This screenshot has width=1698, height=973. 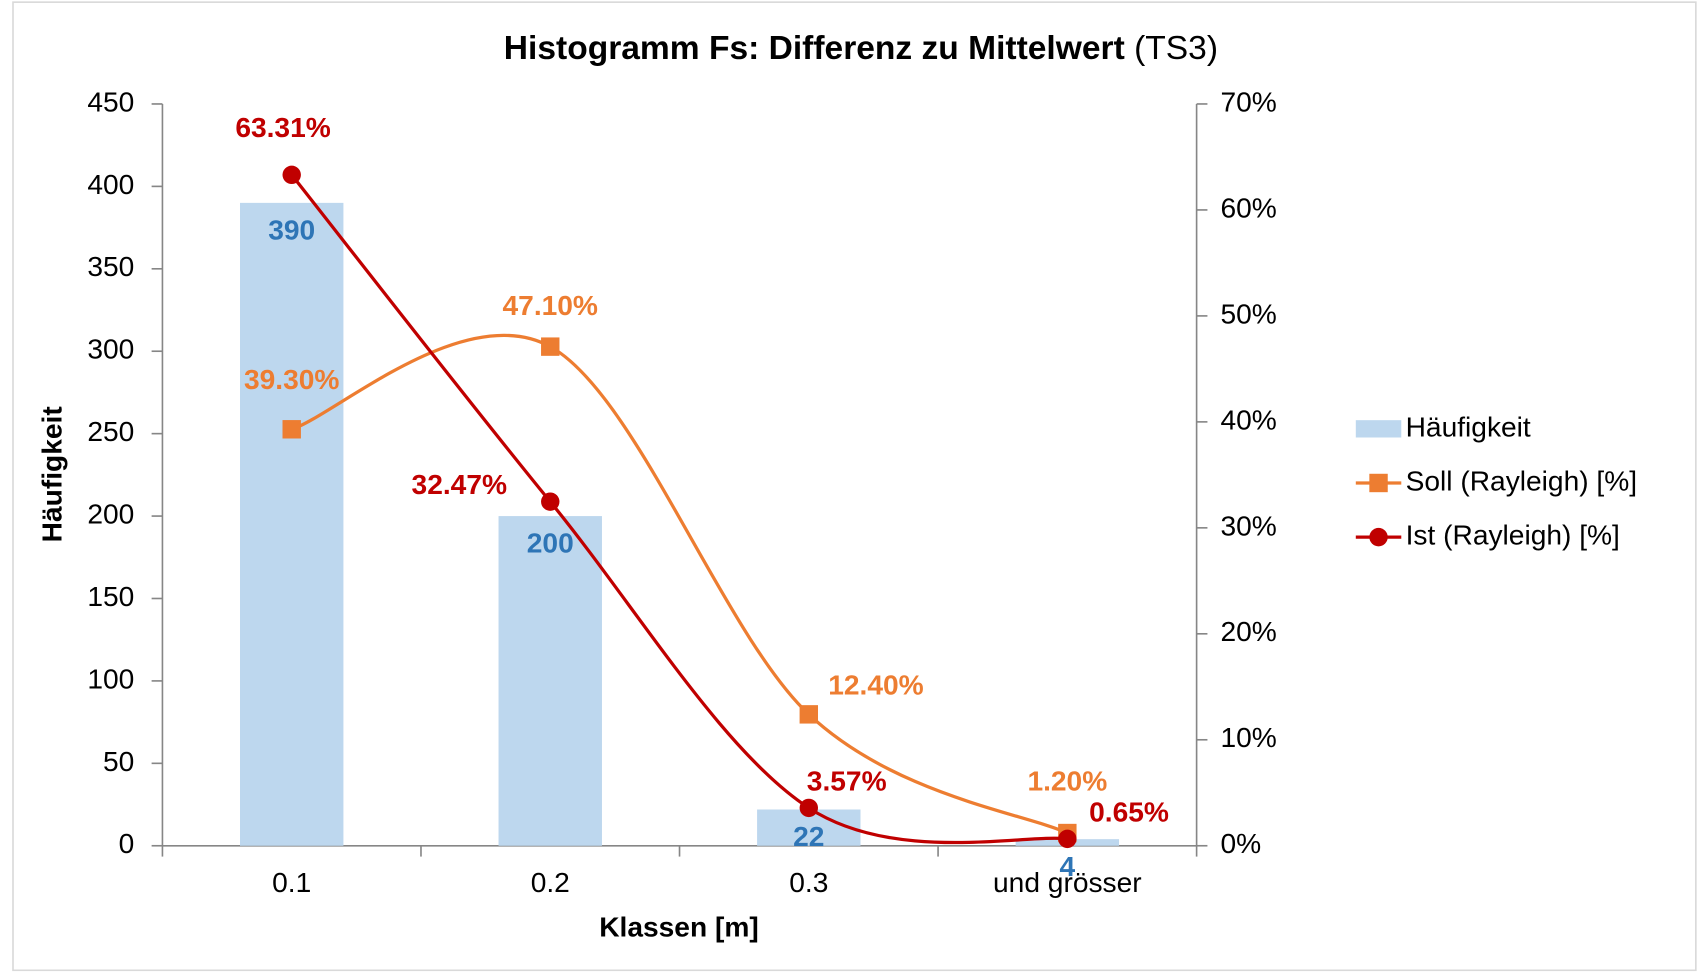 I want to click on legend-swatch, so click(x=1378, y=429).